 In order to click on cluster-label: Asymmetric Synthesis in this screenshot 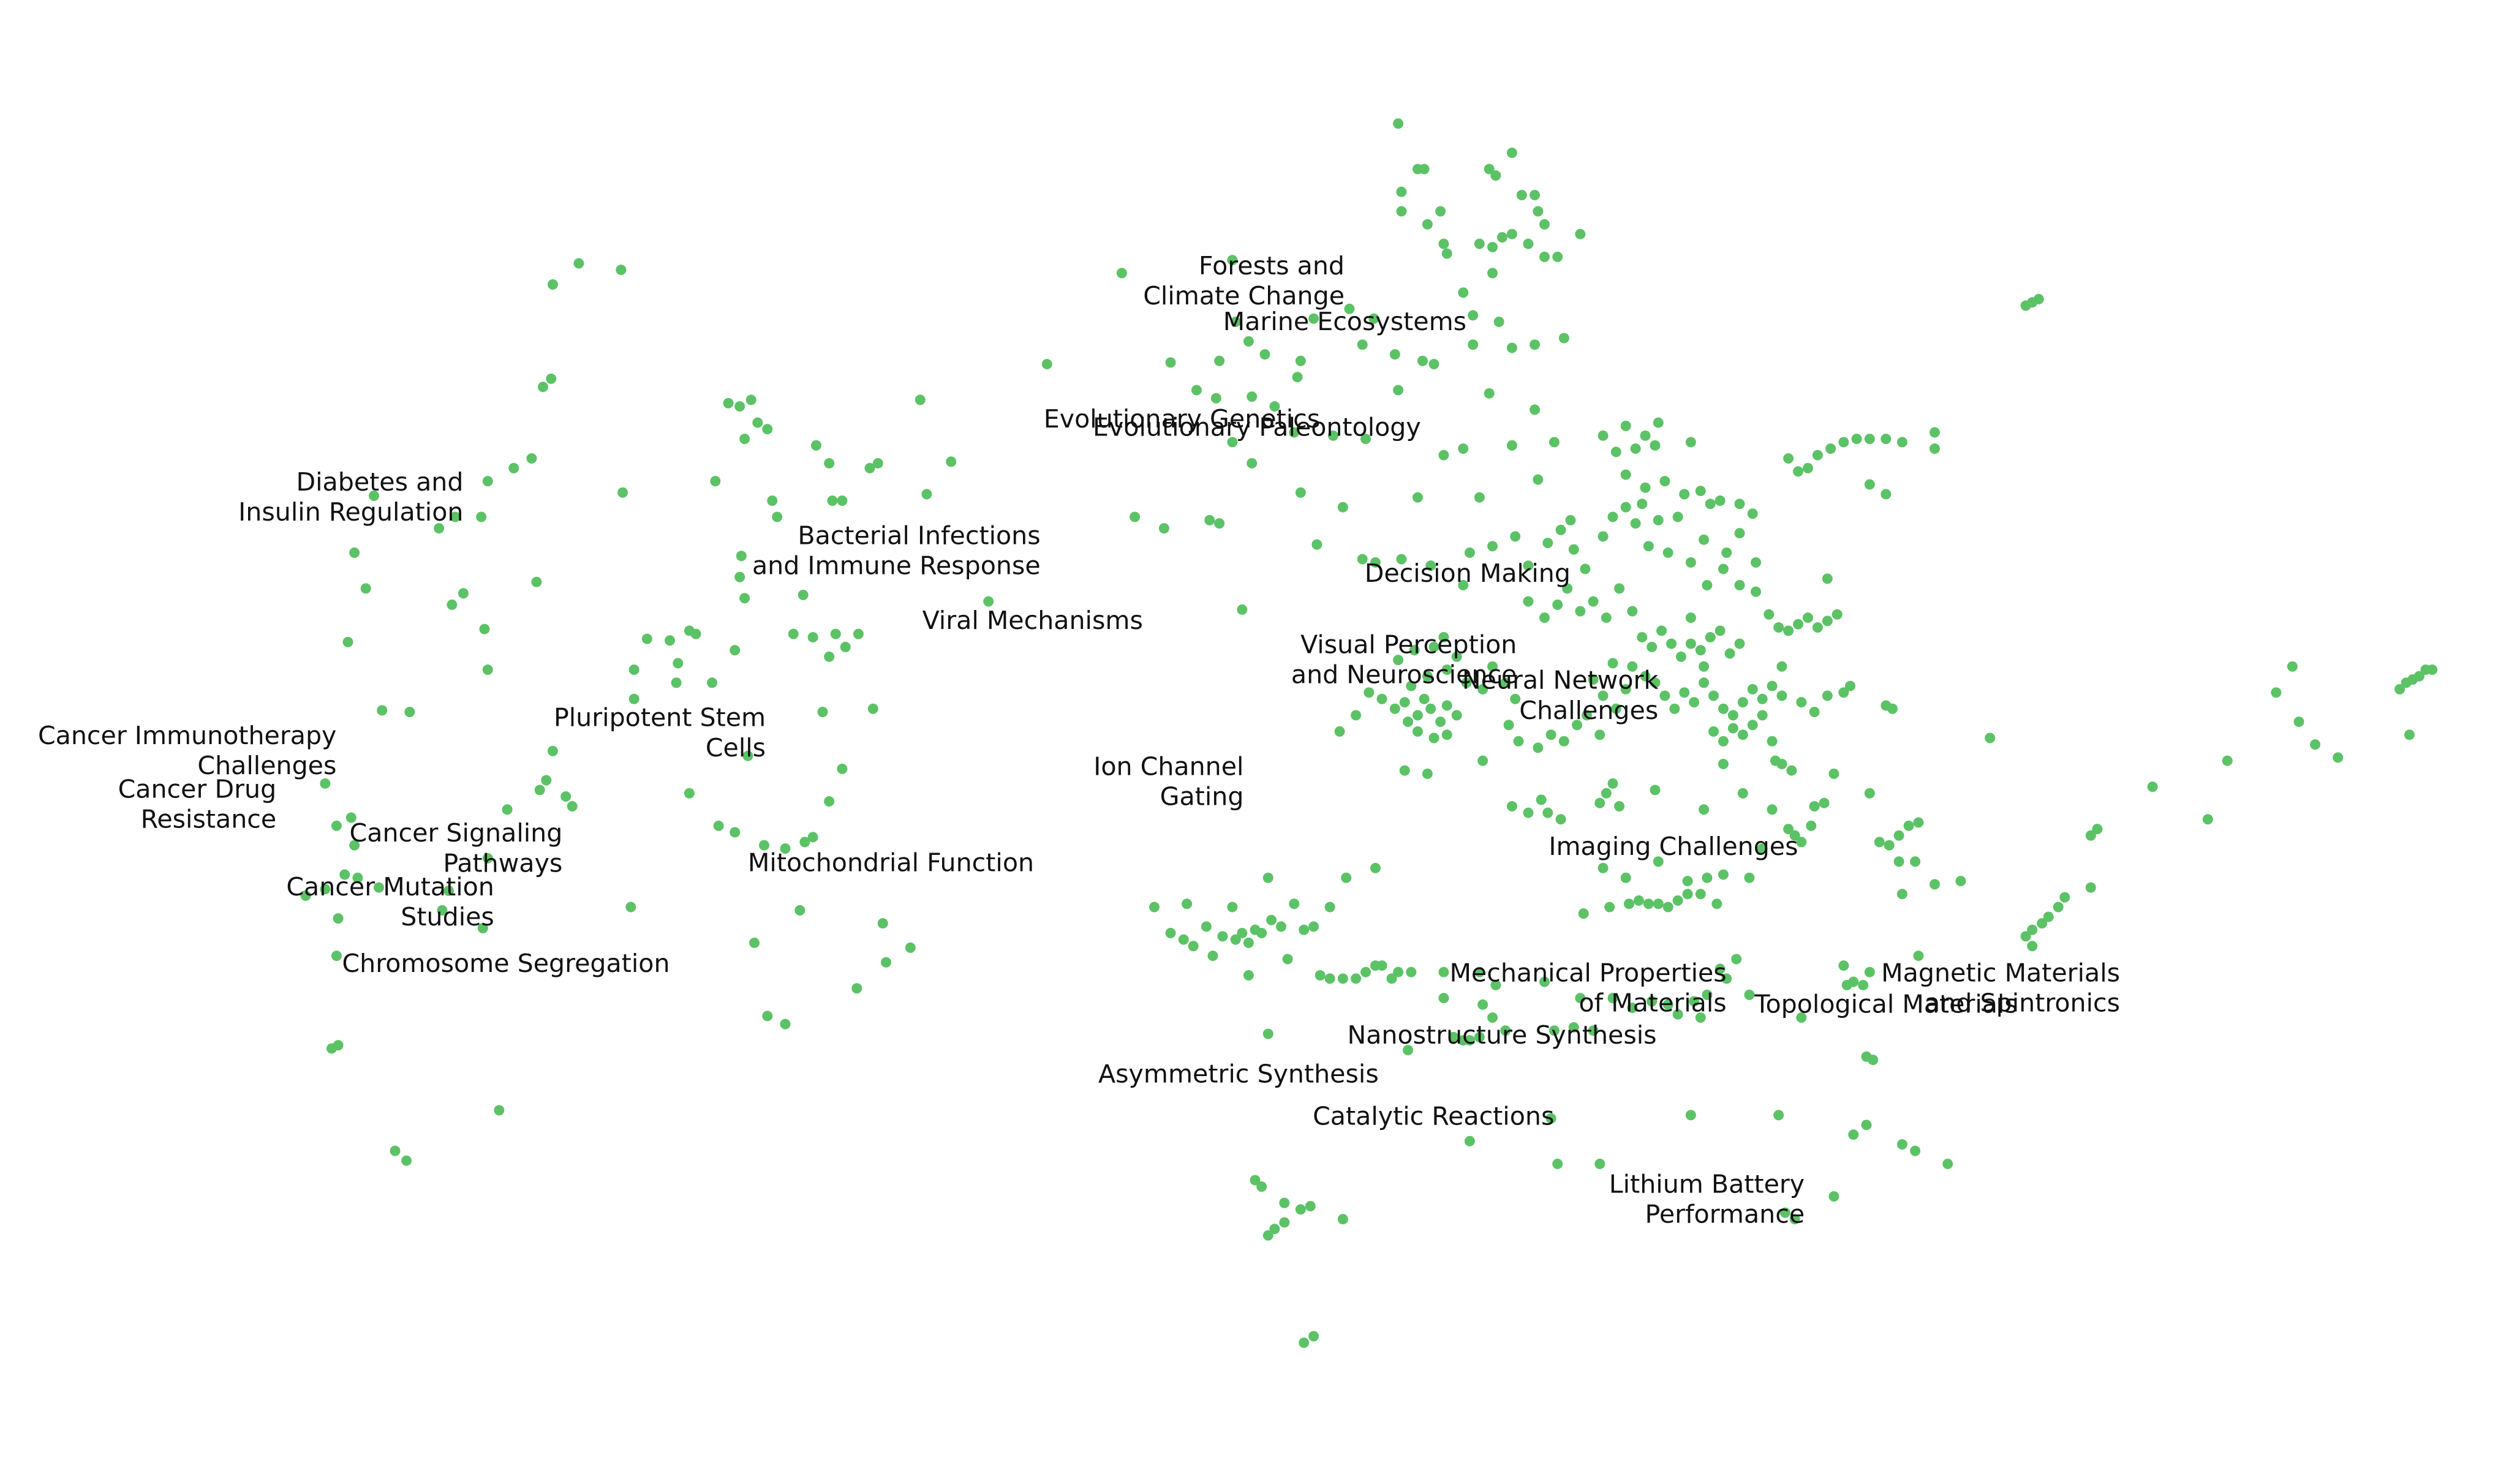, I will do `click(1238, 1074)`.